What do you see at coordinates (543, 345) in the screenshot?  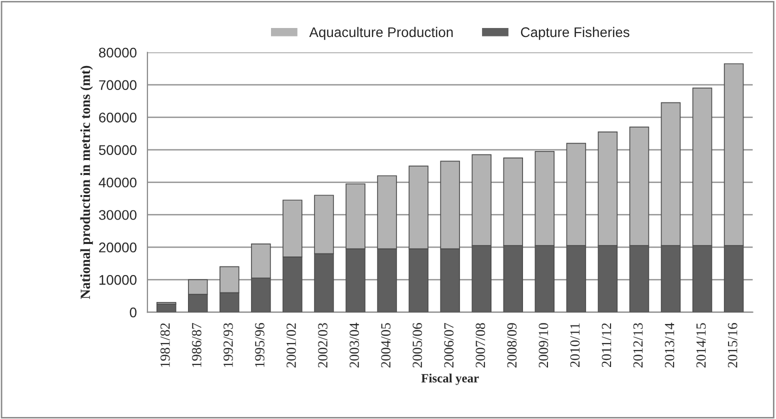 I see `x-tick-label: 2009/10` at bounding box center [543, 345].